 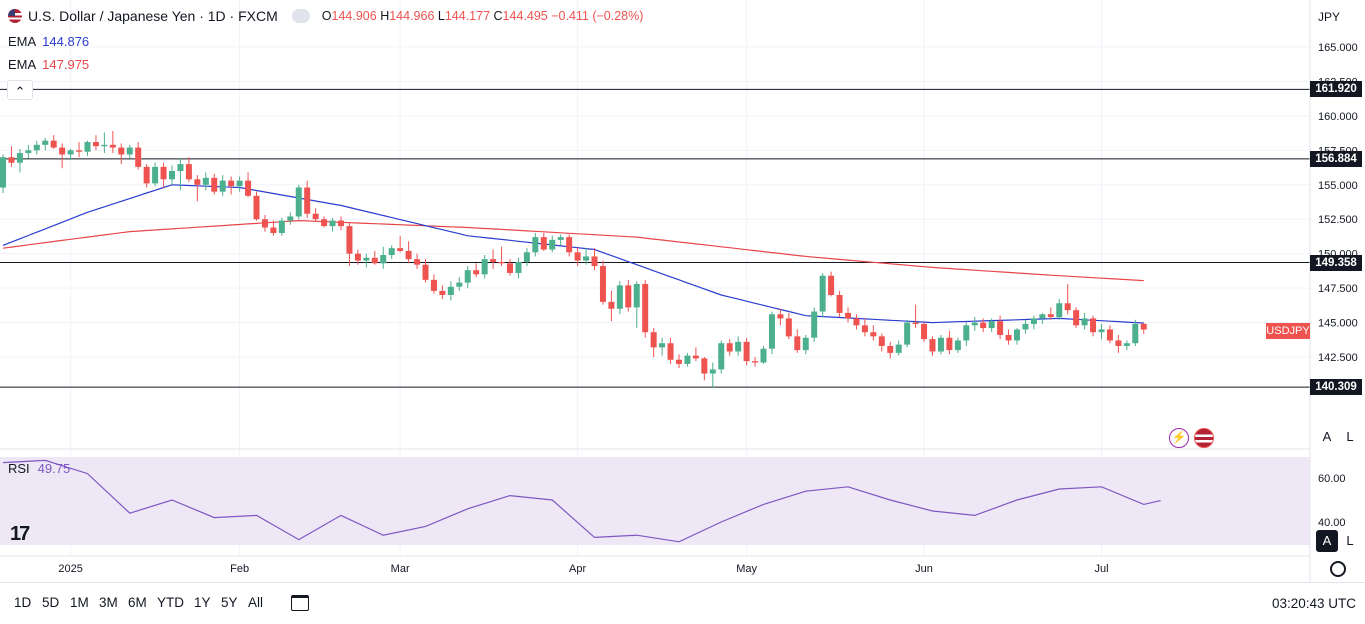 I want to click on low-value: 144.177, so click(x=467, y=16).